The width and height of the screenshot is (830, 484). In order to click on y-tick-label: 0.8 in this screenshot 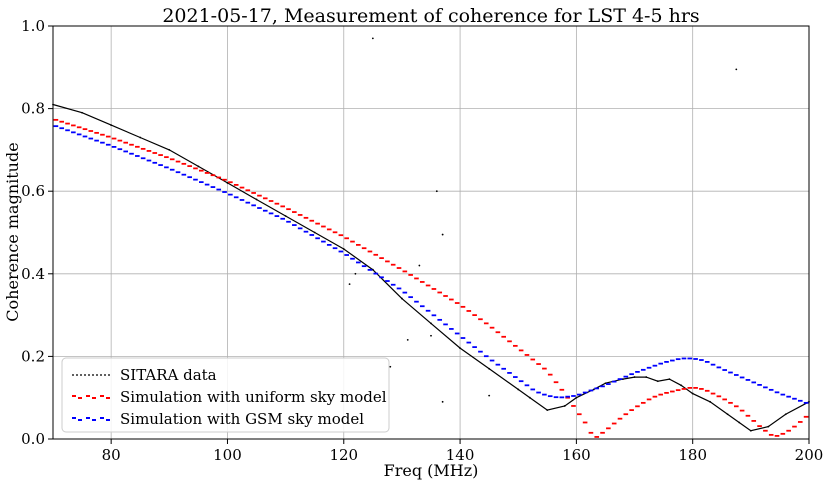, I will do `click(33, 109)`.